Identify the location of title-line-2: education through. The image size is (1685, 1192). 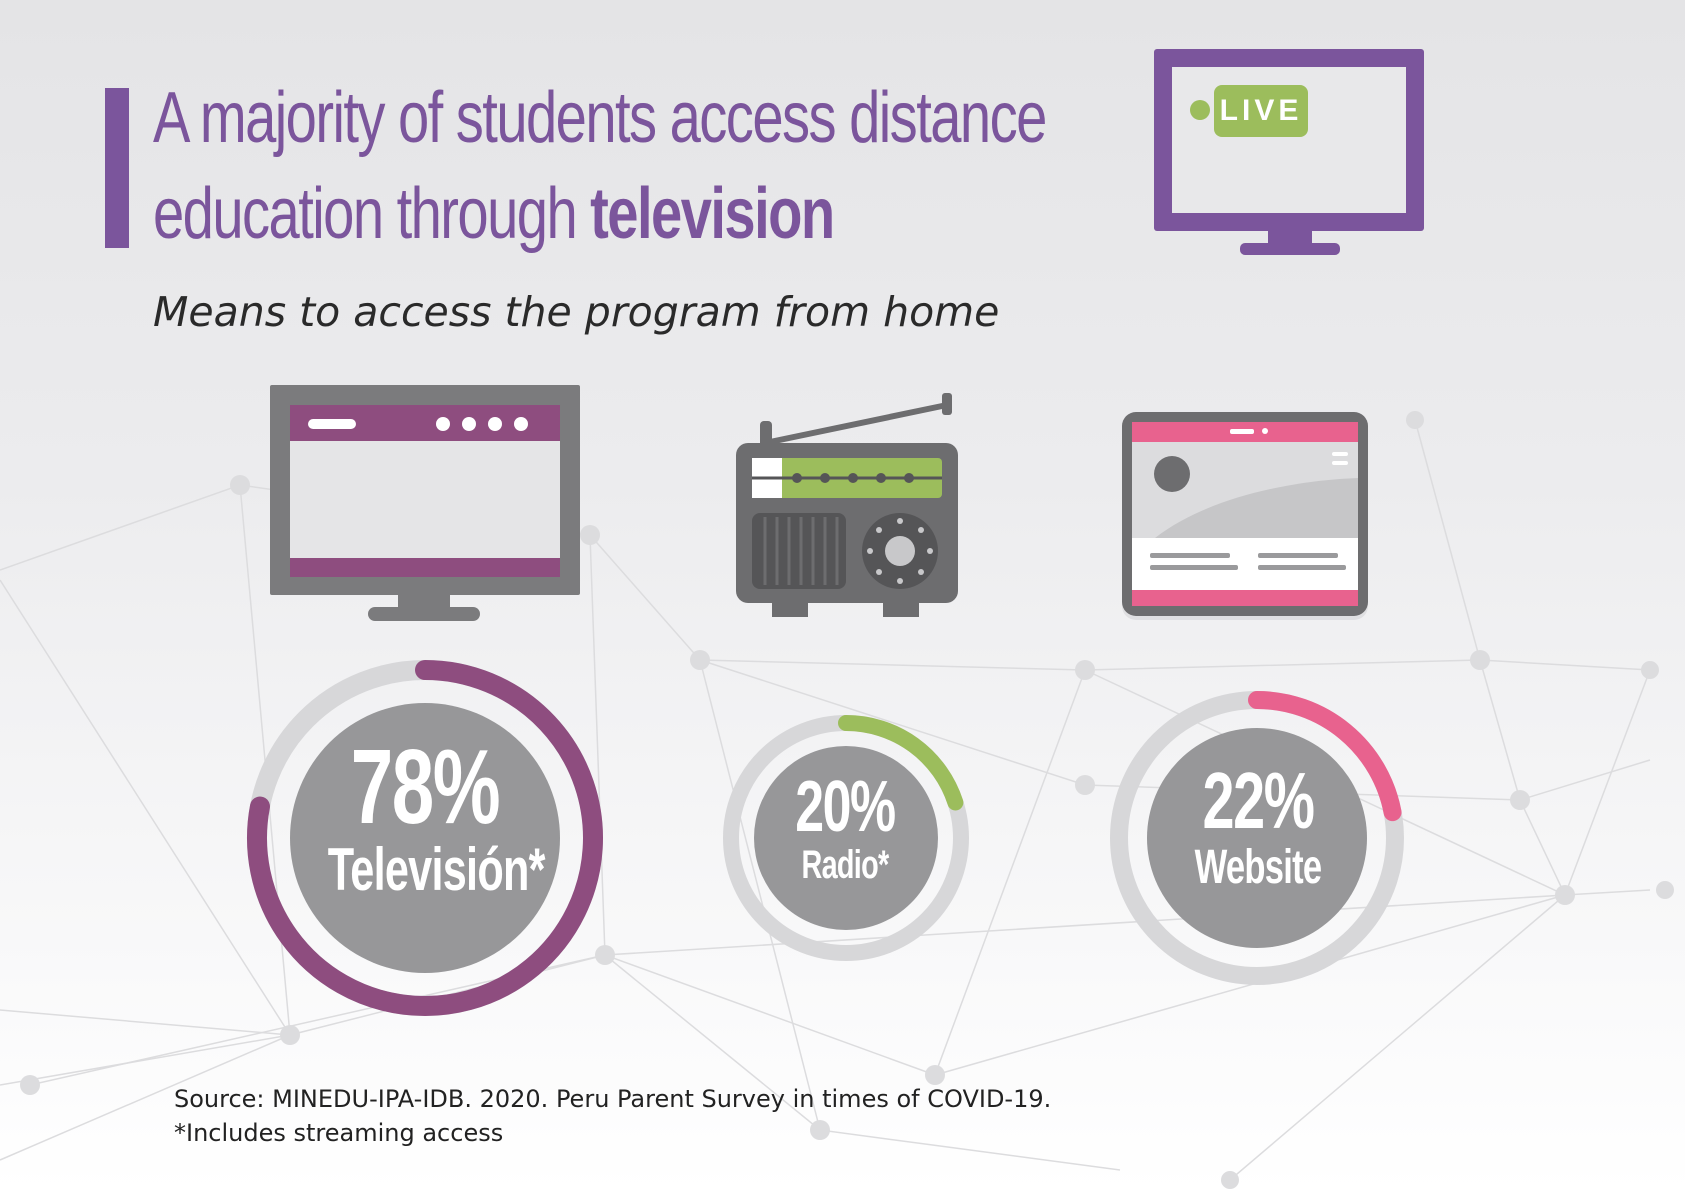
(372, 214).